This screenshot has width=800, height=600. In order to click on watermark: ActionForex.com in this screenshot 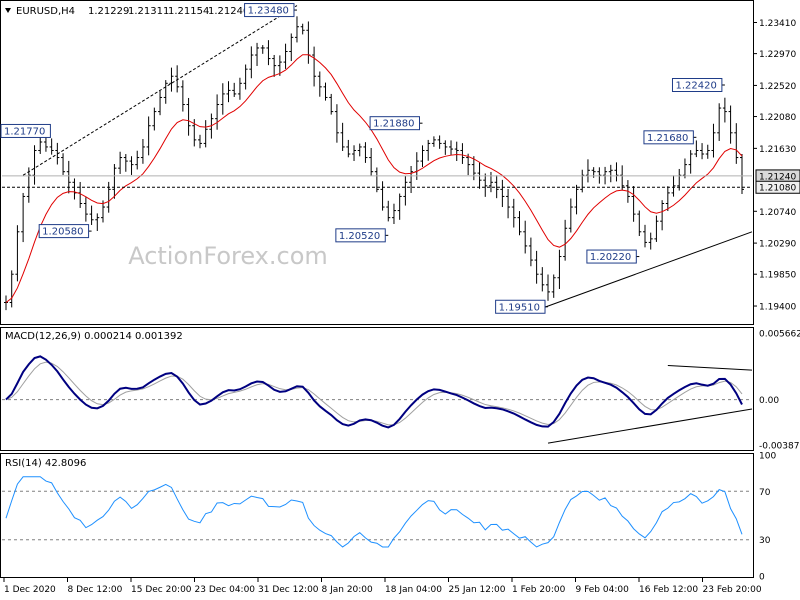, I will do `click(228, 256)`.